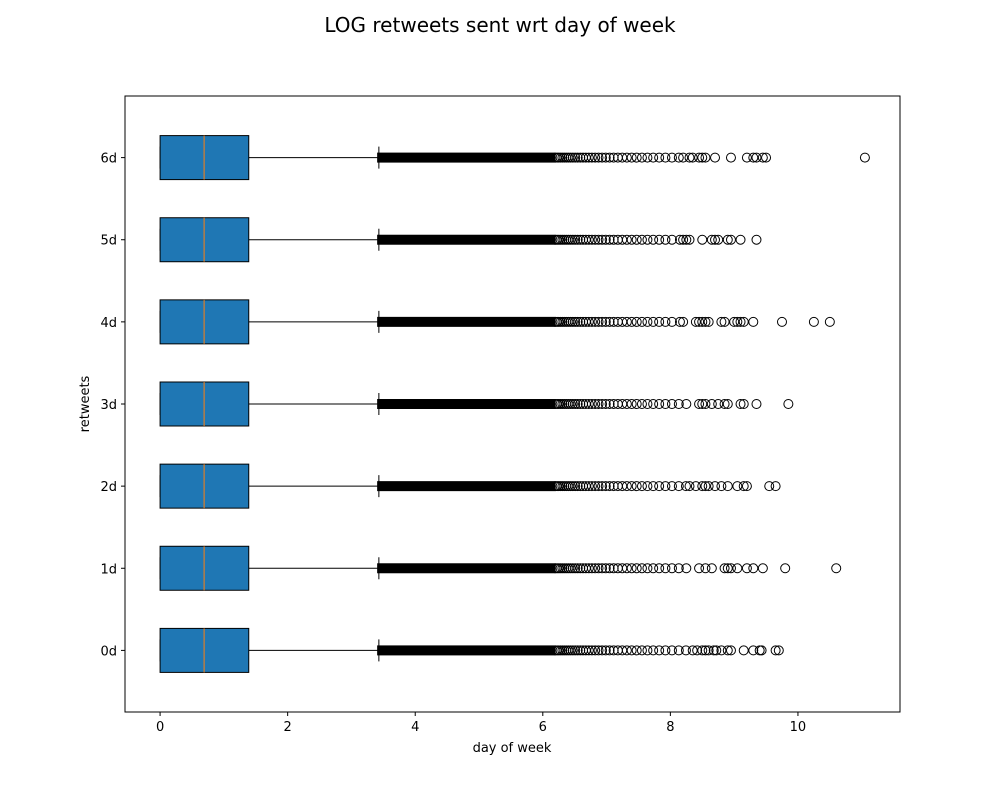 Image resolution: width=1000 pixels, height=800 pixels. Describe the element at coordinates (85, 403) in the screenshot. I see `y-axis-label: retweets` at that location.